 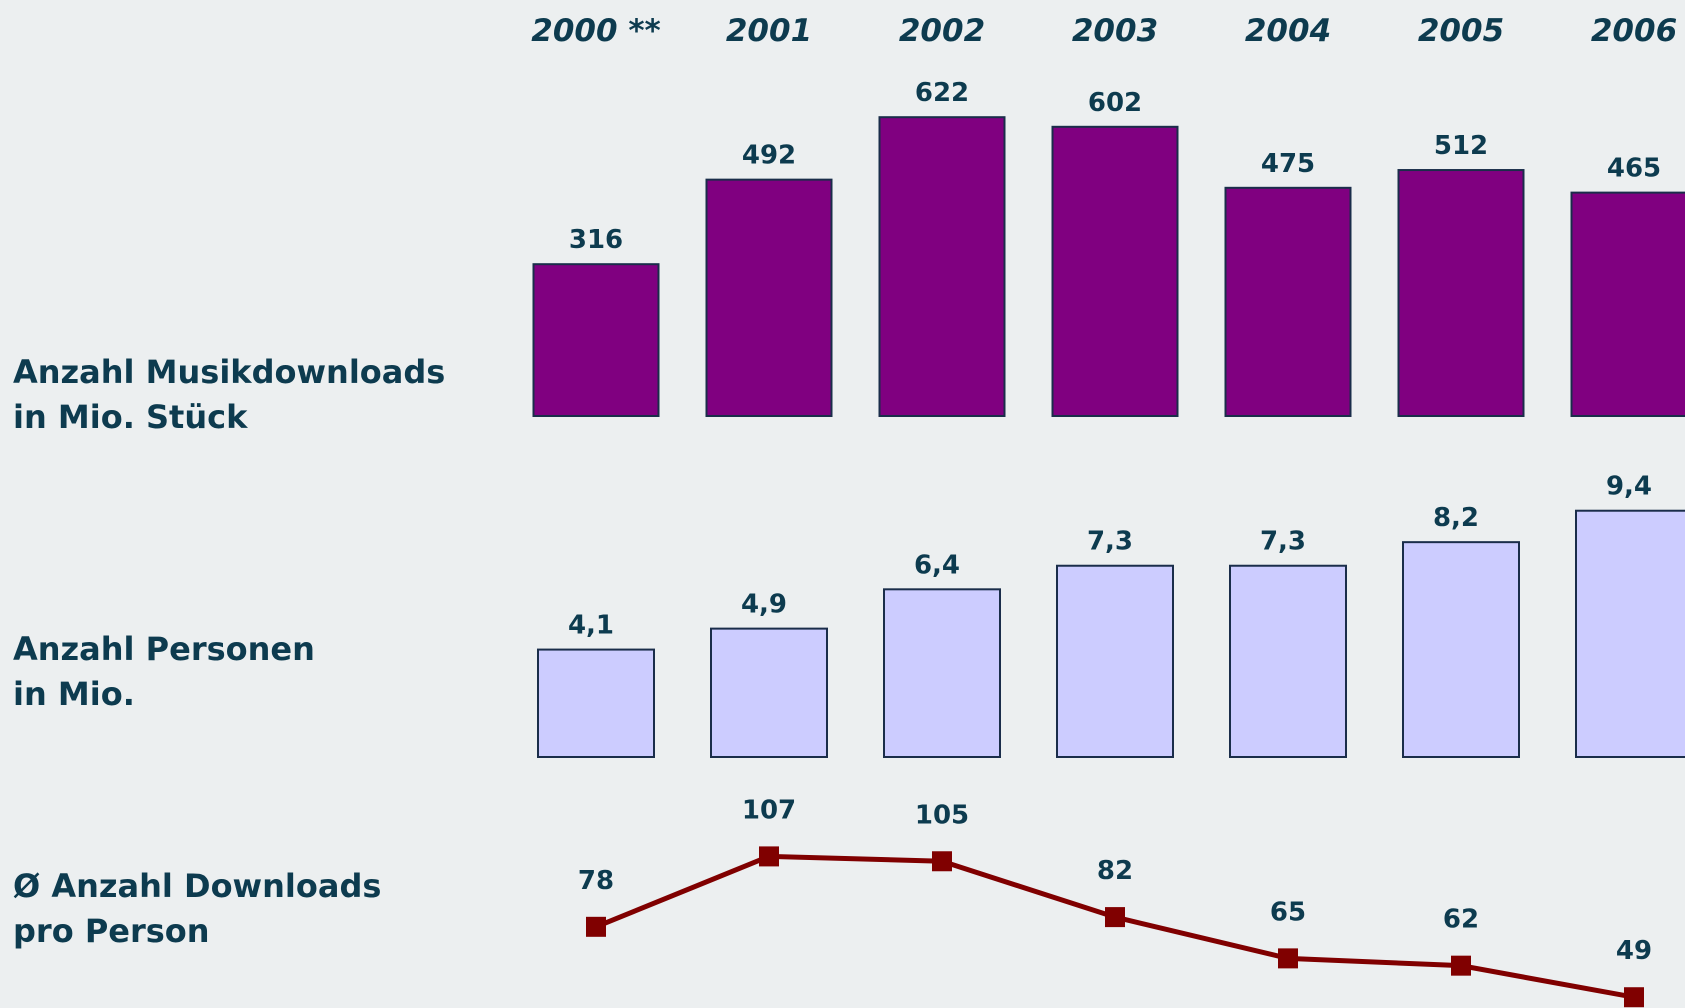 What do you see at coordinates (74, 694) in the screenshot?
I see `row-label: in Mio.` at bounding box center [74, 694].